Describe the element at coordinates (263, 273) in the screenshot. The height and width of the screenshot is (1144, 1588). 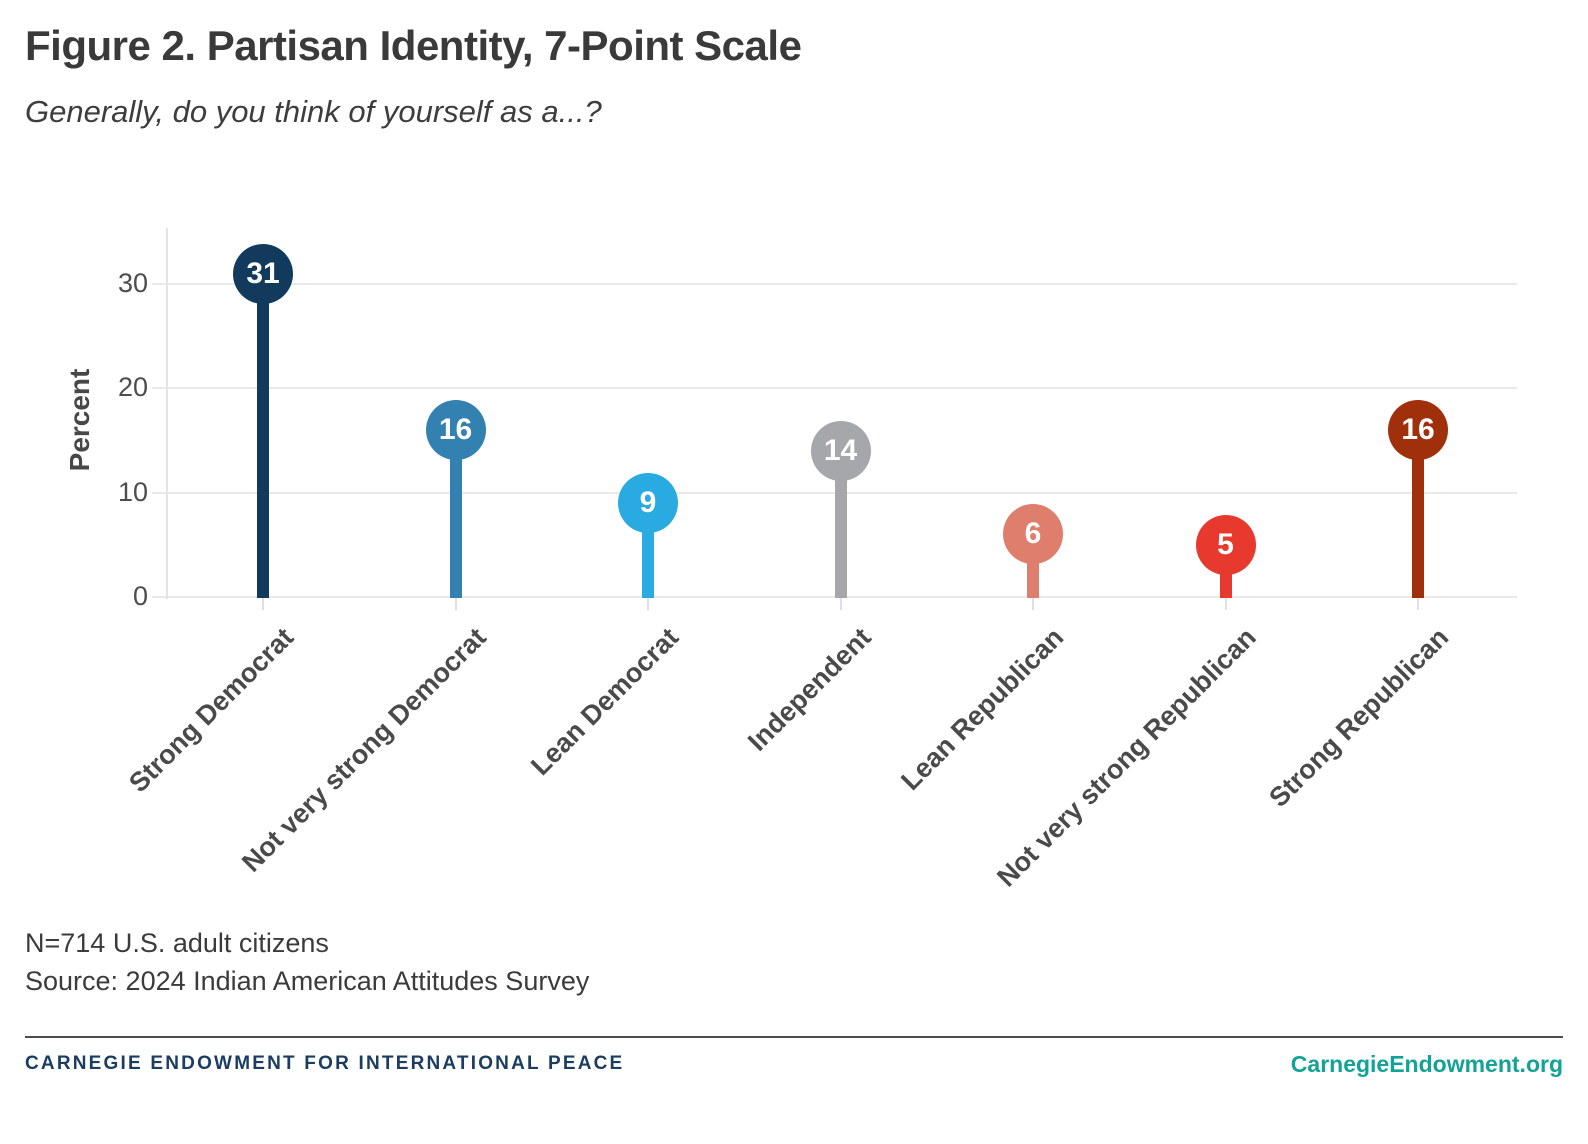
I see `lollipop-head-value: 31` at that location.